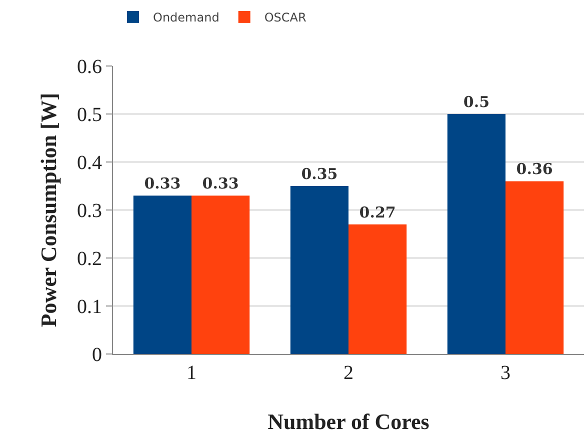  What do you see at coordinates (534, 169) in the screenshot?
I see `data-label: 0.36` at bounding box center [534, 169].